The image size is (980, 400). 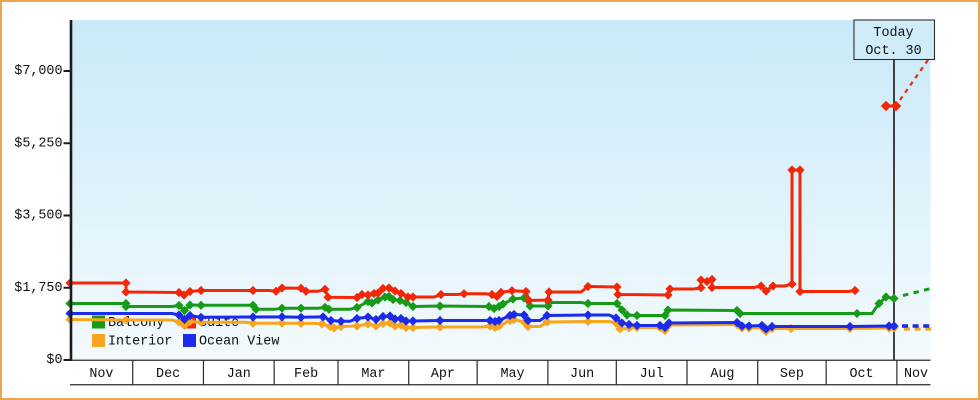 What do you see at coordinates (652, 374) in the screenshot?
I see `svg-text: Jul` at bounding box center [652, 374].